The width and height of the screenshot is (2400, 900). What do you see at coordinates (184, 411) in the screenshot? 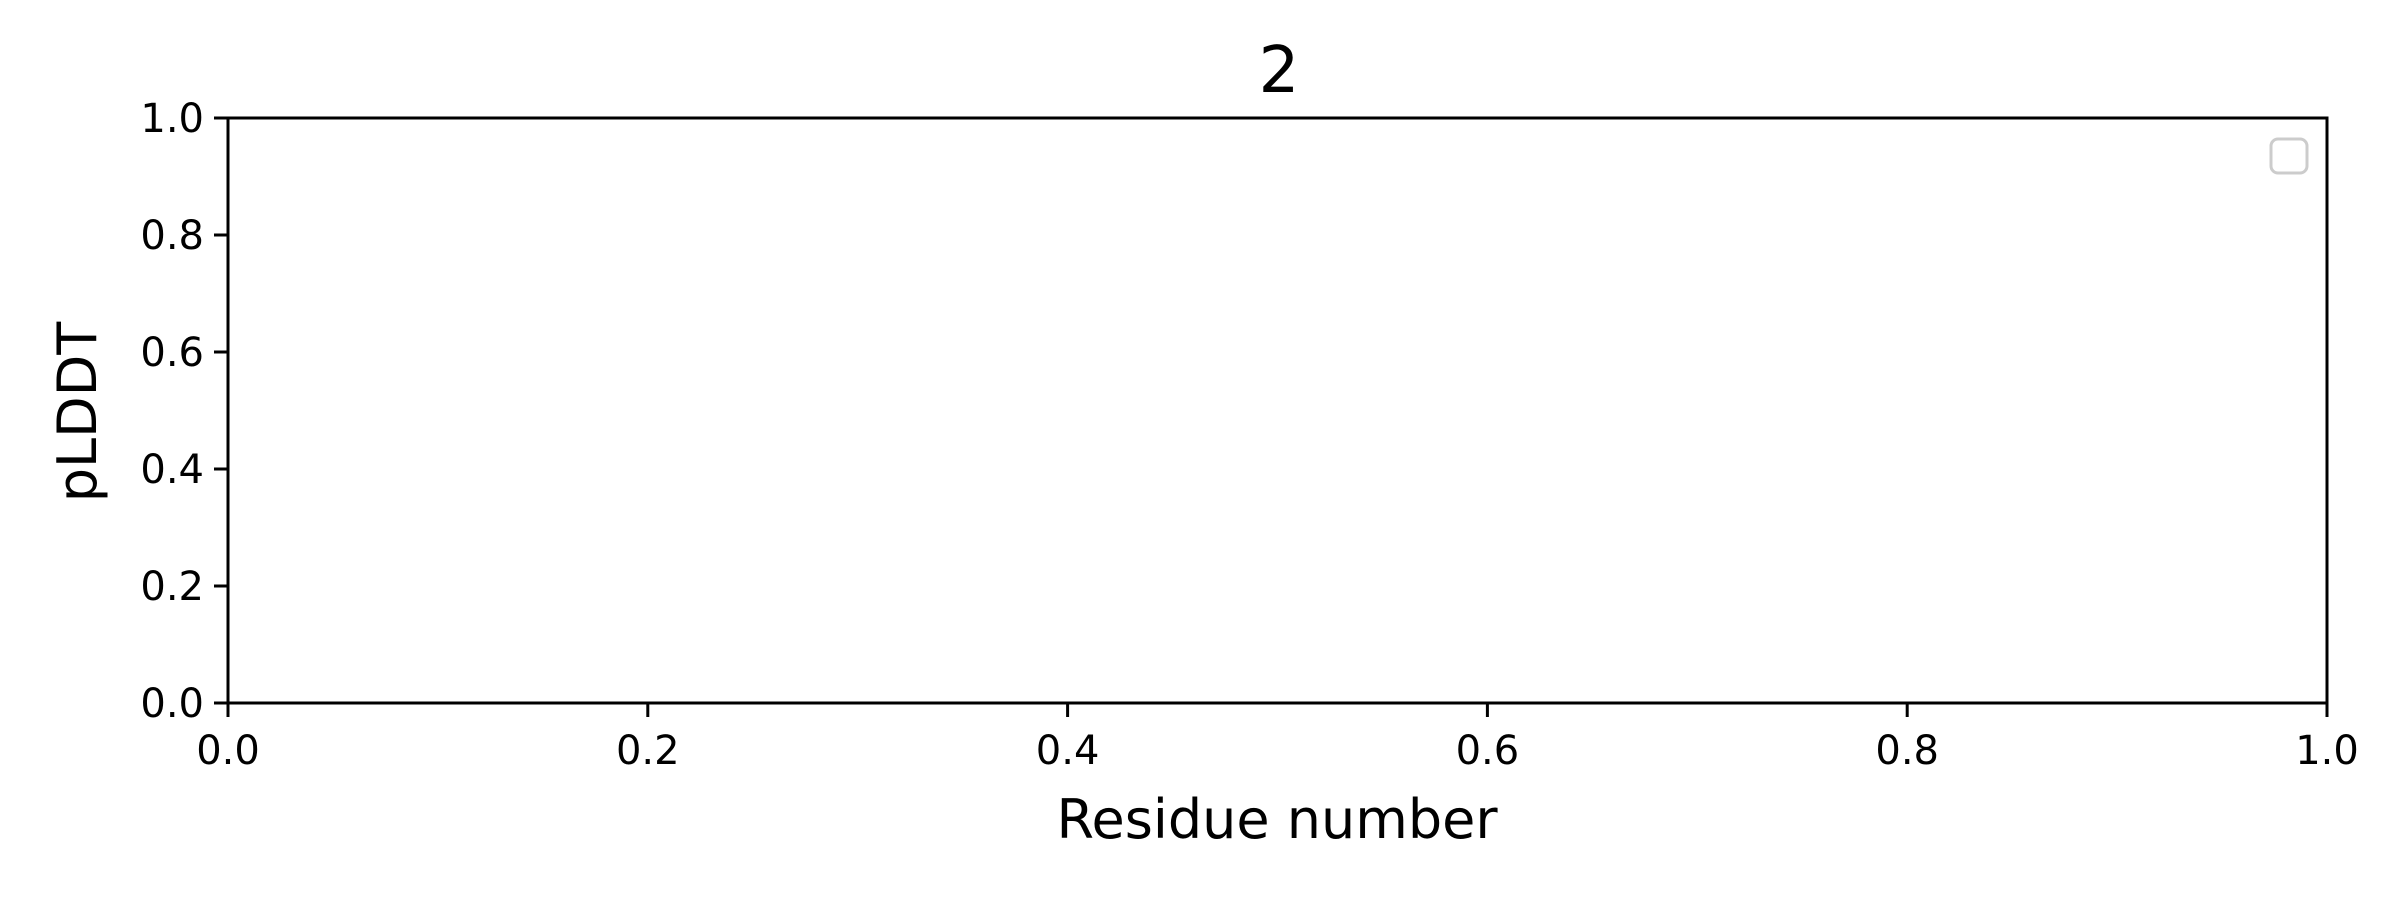
I see `y-axis: 0.0 0.2 0.4 0.6 0.8 1.0` at bounding box center [184, 411].